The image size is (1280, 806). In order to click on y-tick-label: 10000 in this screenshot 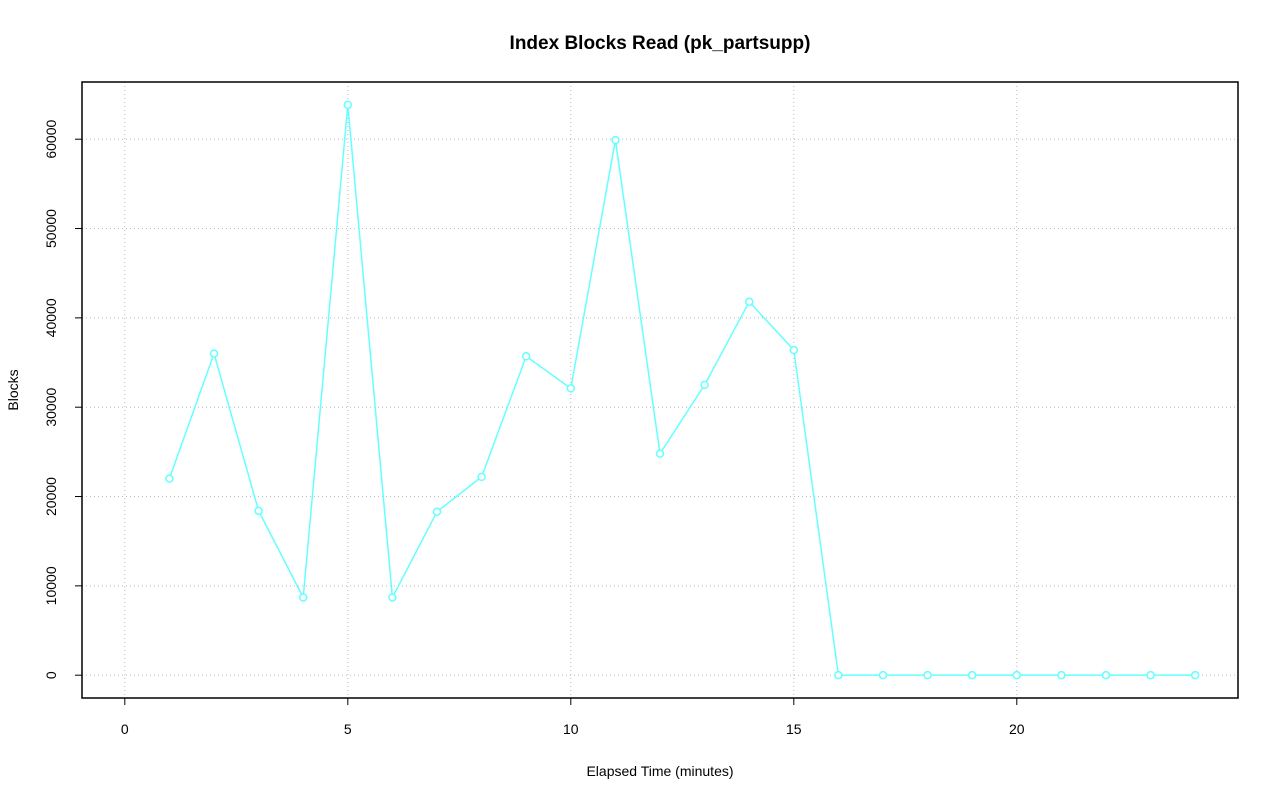, I will do `click(51, 585)`.